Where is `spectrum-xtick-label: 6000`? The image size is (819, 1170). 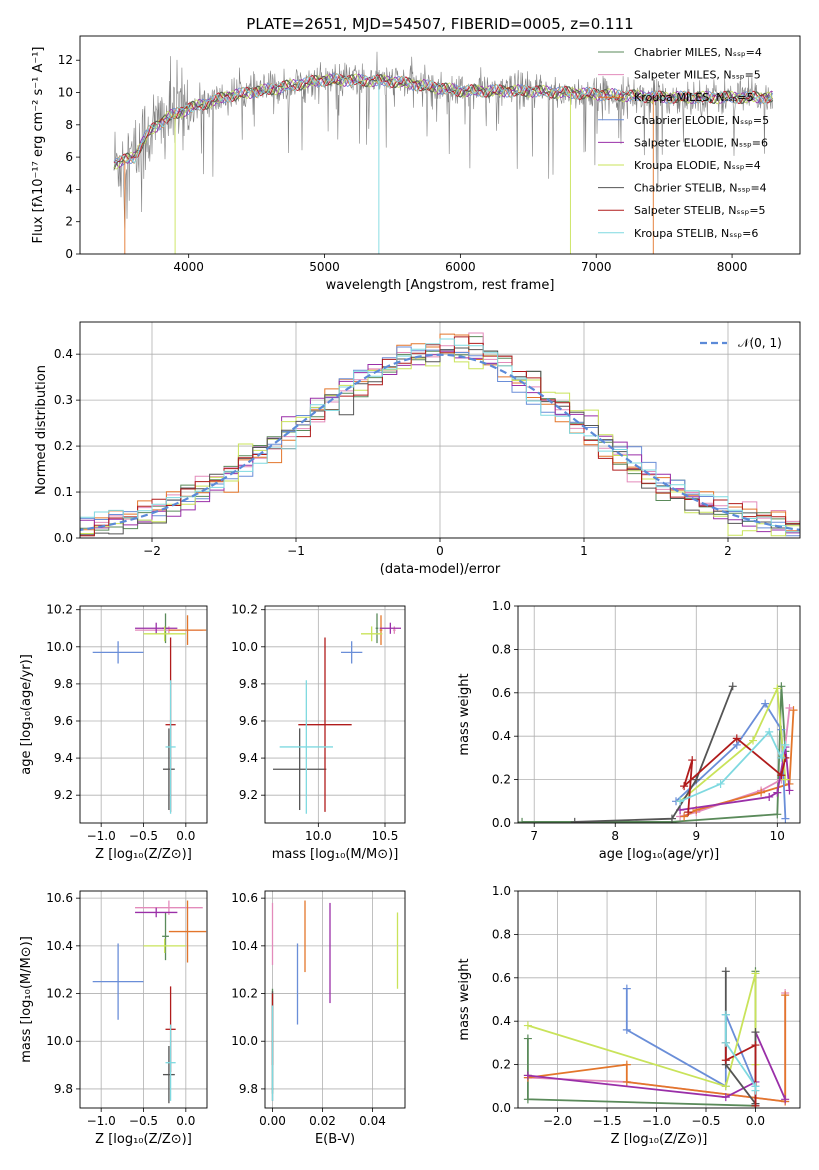 spectrum-xtick-label: 6000 is located at coordinates (460, 267).